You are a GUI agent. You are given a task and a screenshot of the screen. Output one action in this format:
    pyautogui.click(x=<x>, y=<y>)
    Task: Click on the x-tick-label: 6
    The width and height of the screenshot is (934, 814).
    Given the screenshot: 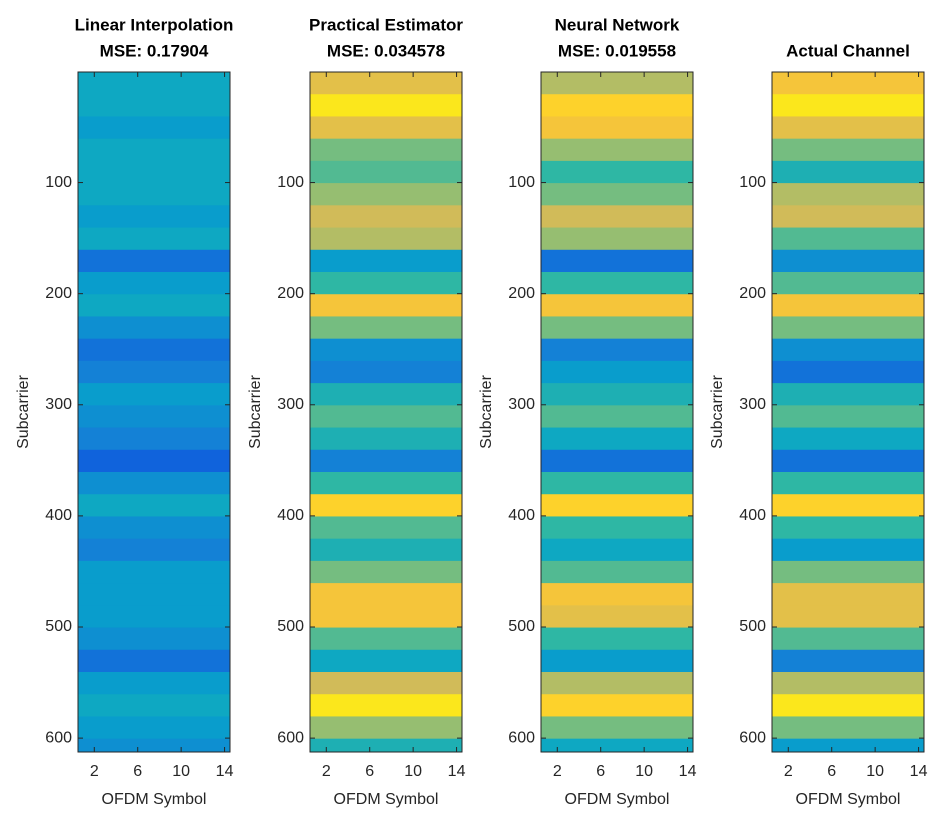 What is the action you would take?
    pyautogui.click(x=369, y=771)
    